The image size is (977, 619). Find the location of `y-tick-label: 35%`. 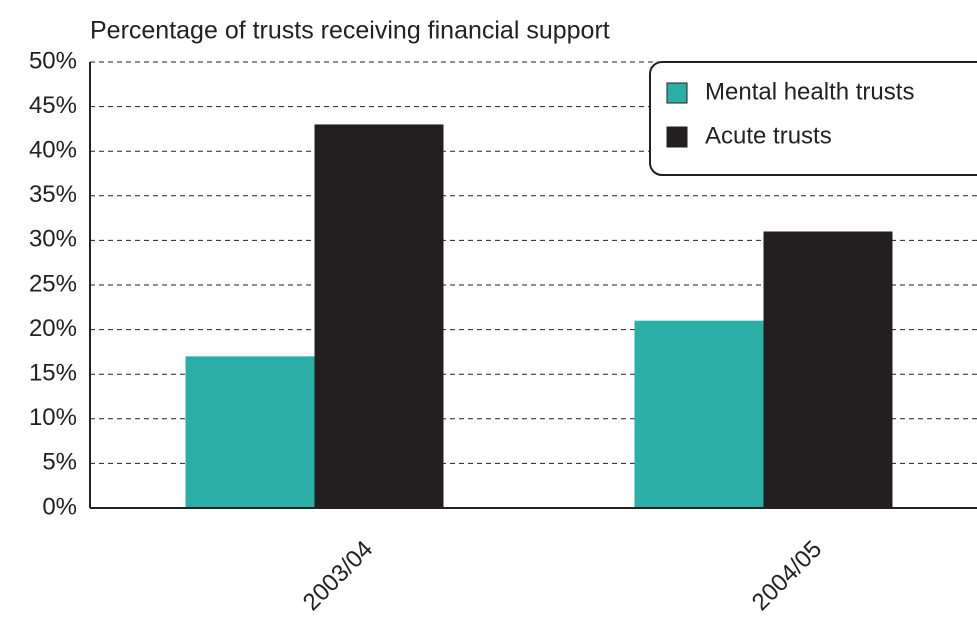

y-tick-label: 35% is located at coordinates (53, 194).